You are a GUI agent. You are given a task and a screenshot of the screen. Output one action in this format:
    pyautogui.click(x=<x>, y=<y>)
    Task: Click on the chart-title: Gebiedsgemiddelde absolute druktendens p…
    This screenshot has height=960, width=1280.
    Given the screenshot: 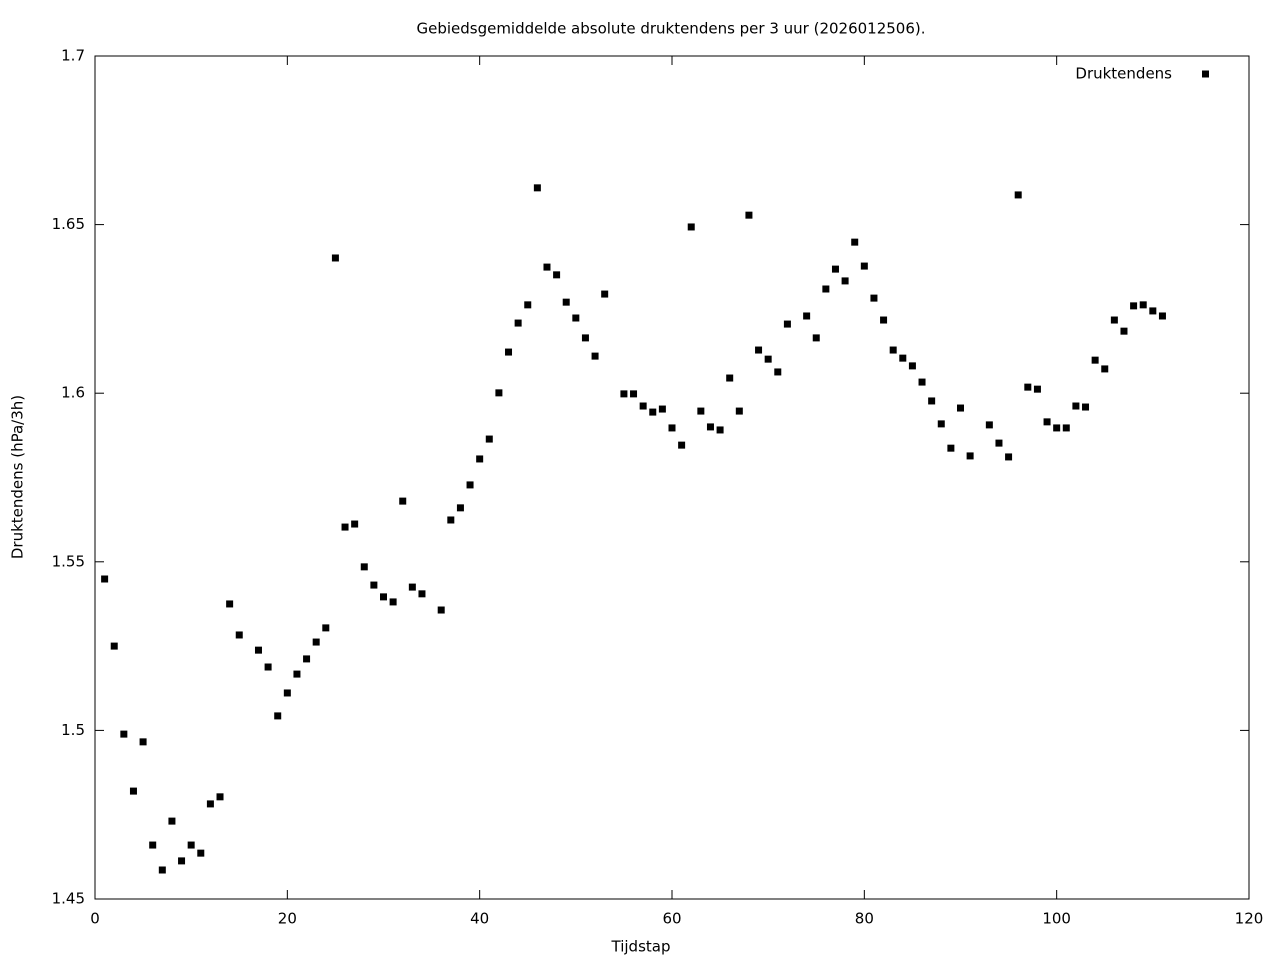 What is the action you would take?
    pyautogui.click(x=670, y=29)
    